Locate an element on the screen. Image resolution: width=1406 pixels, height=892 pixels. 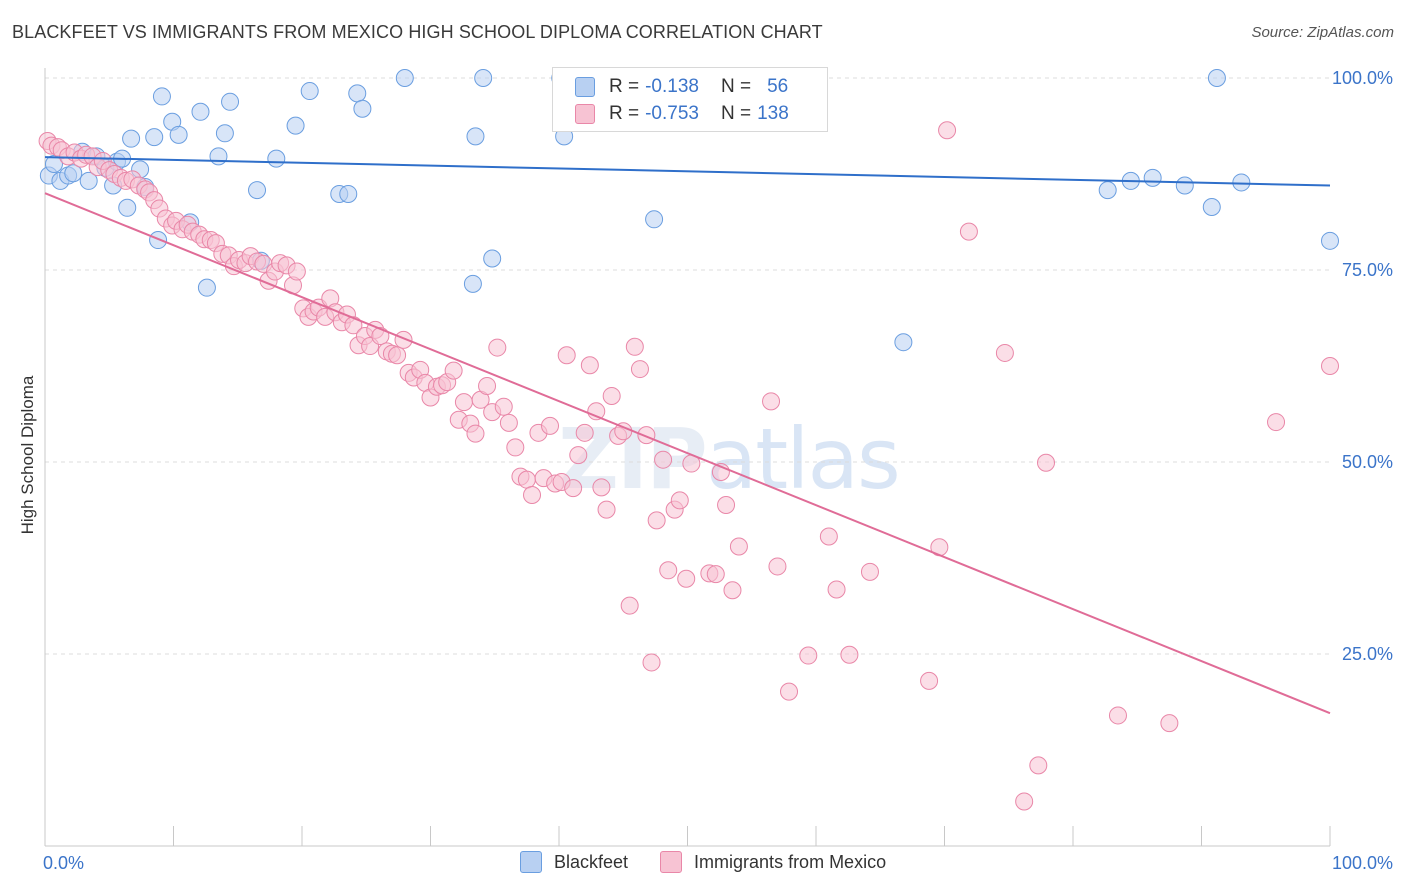
y-tick-label: 25.0% is located at coordinates (1367, 654).